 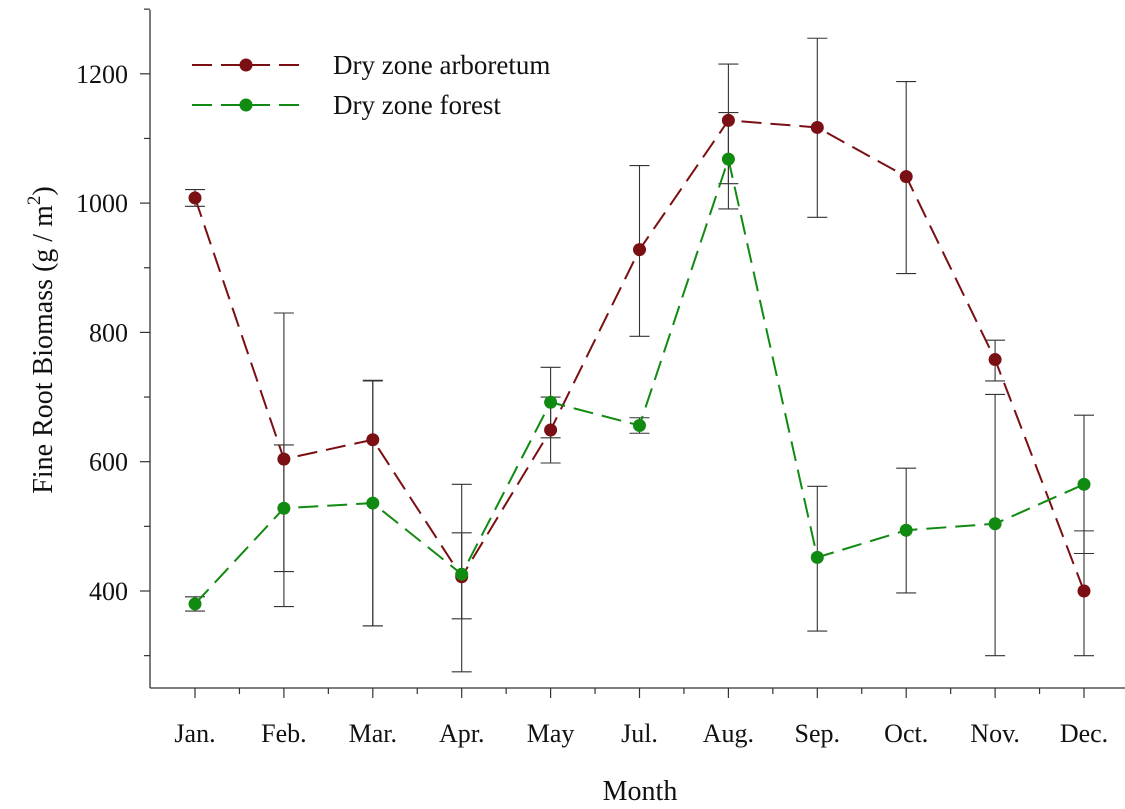 What do you see at coordinates (906, 733) in the screenshot?
I see `x-tick-label: Oct.` at bounding box center [906, 733].